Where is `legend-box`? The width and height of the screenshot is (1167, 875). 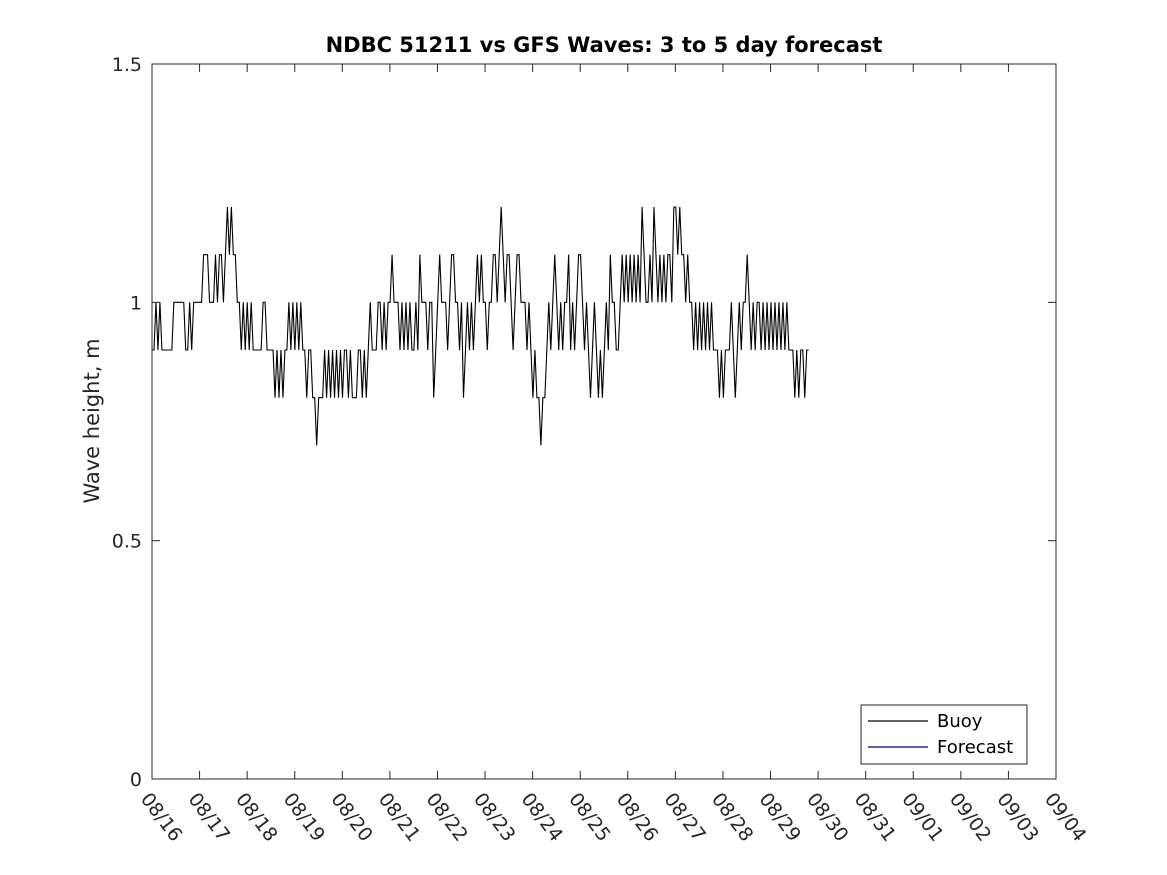 legend-box is located at coordinates (944, 734).